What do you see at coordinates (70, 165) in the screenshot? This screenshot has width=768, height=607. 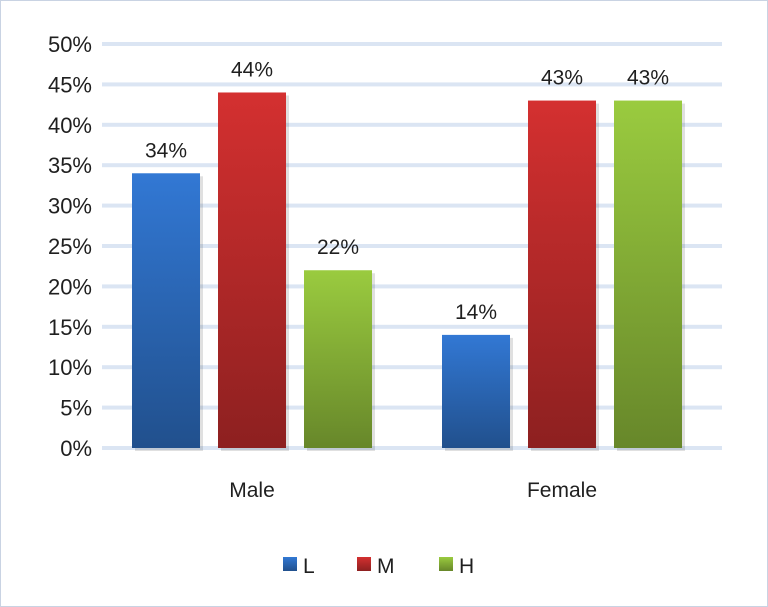 I see `y-tick-label: 35%` at bounding box center [70, 165].